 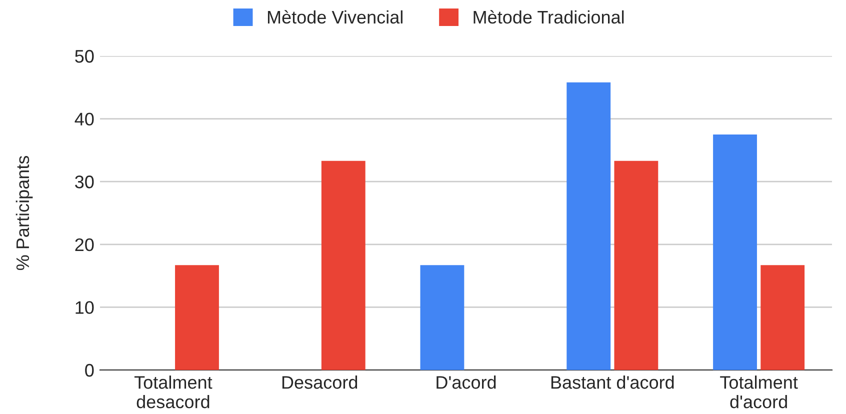 I want to click on y-tick-label: 20, so click(x=84, y=245).